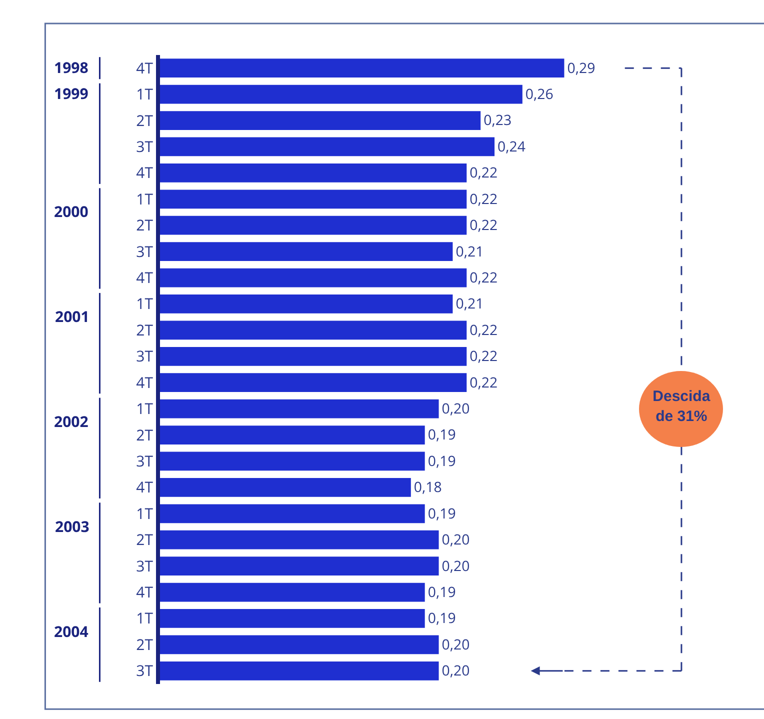 The height and width of the screenshot is (719, 764). What do you see at coordinates (72, 527) in the screenshot?
I see `text: 2003` at bounding box center [72, 527].